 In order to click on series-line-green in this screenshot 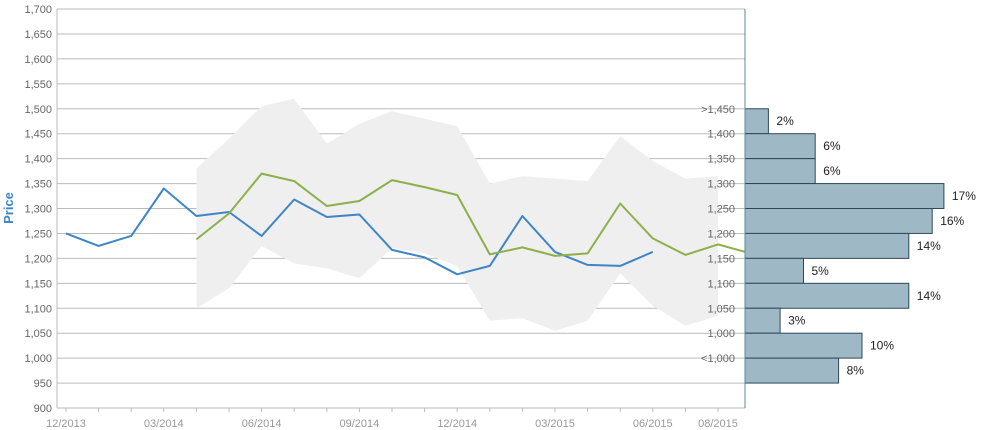, I will do `click(470, 214)`.